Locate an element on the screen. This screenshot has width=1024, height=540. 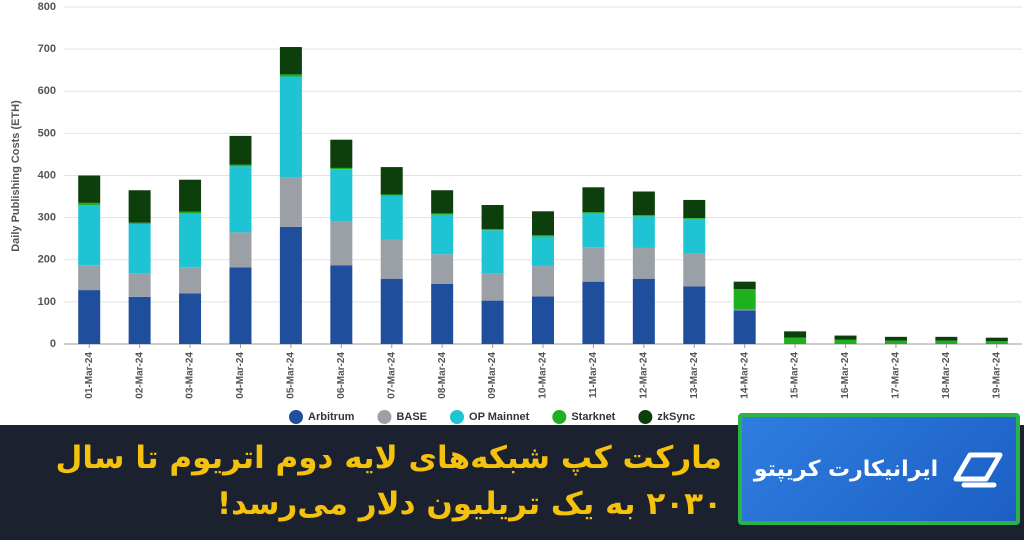
y-tick-label: 600 is located at coordinates (47, 91).